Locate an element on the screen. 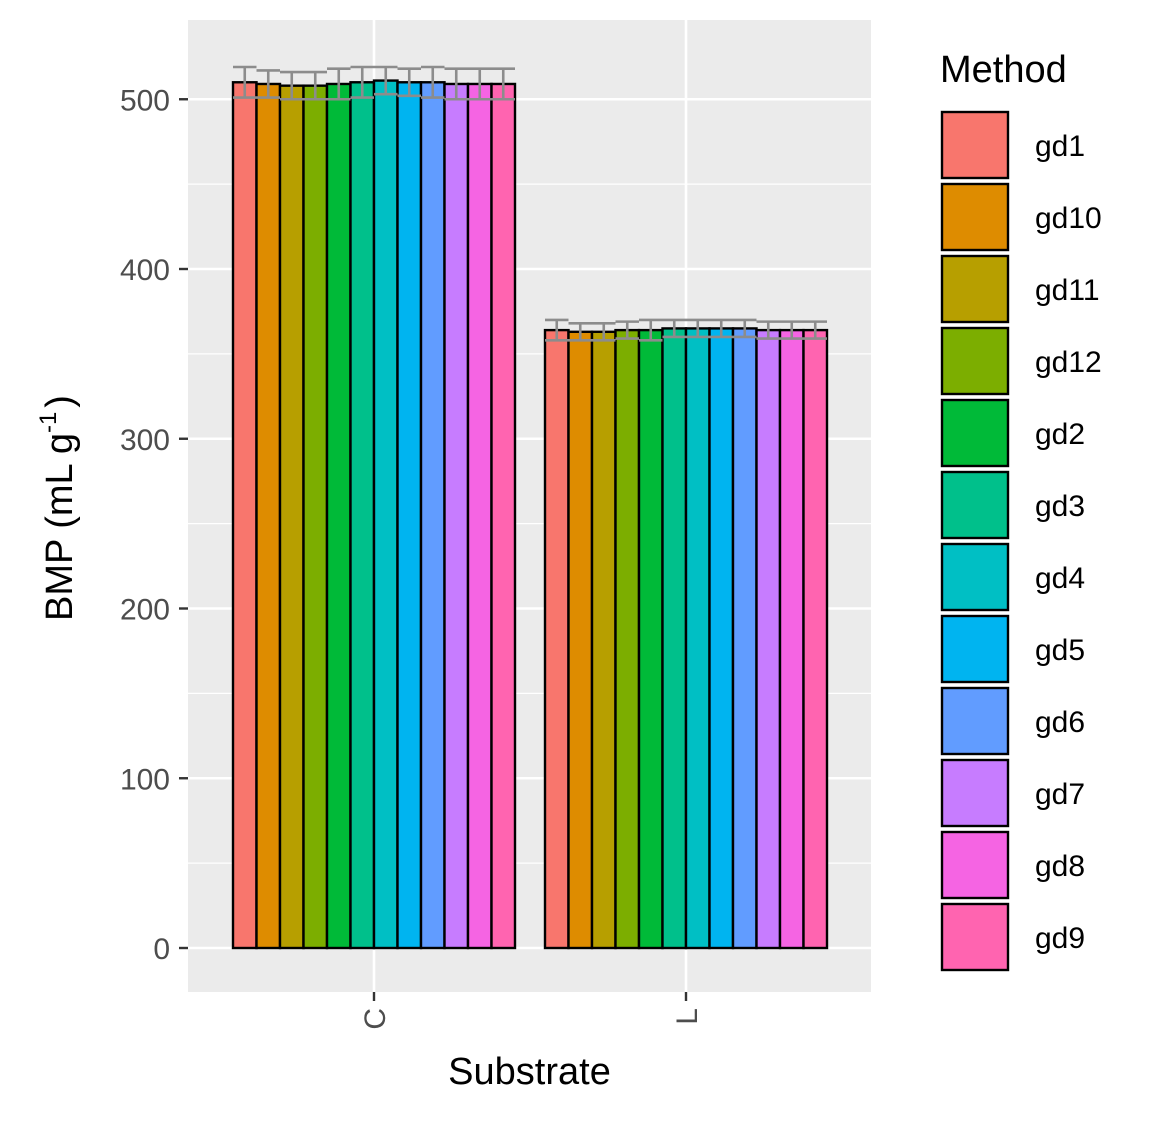 Image resolution: width=1165 pixels, height=1123 pixels. error-bar-L-gd3 is located at coordinates (674, 328).